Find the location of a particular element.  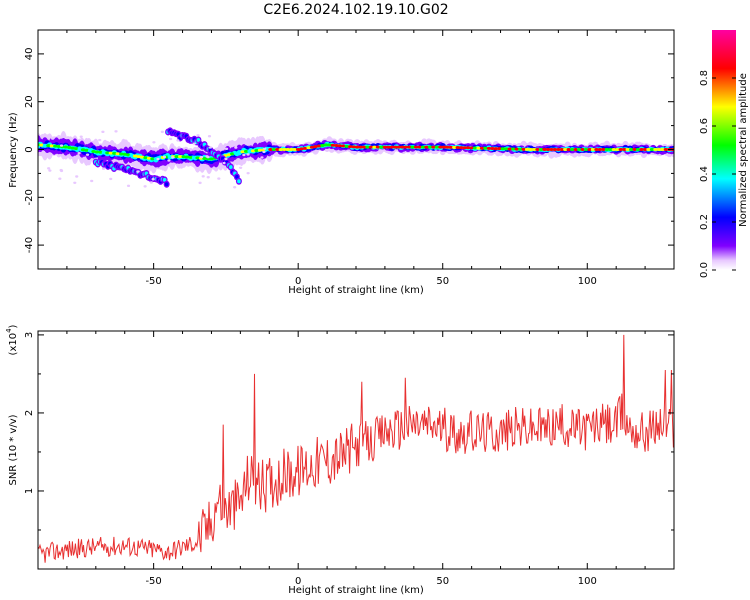

snr-multiplier-close: ) is located at coordinates (13, 326).